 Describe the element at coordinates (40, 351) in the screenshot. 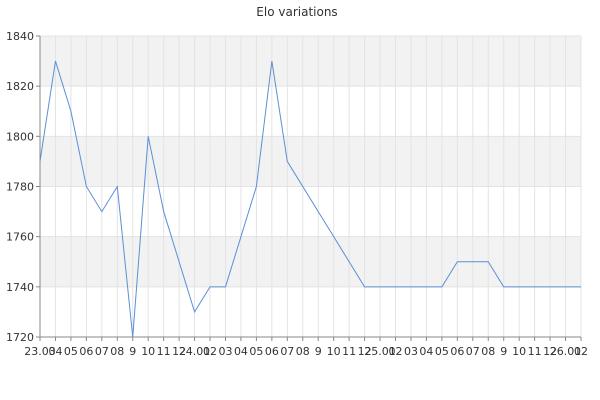

I see `x-tick-label: 23.03` at that location.